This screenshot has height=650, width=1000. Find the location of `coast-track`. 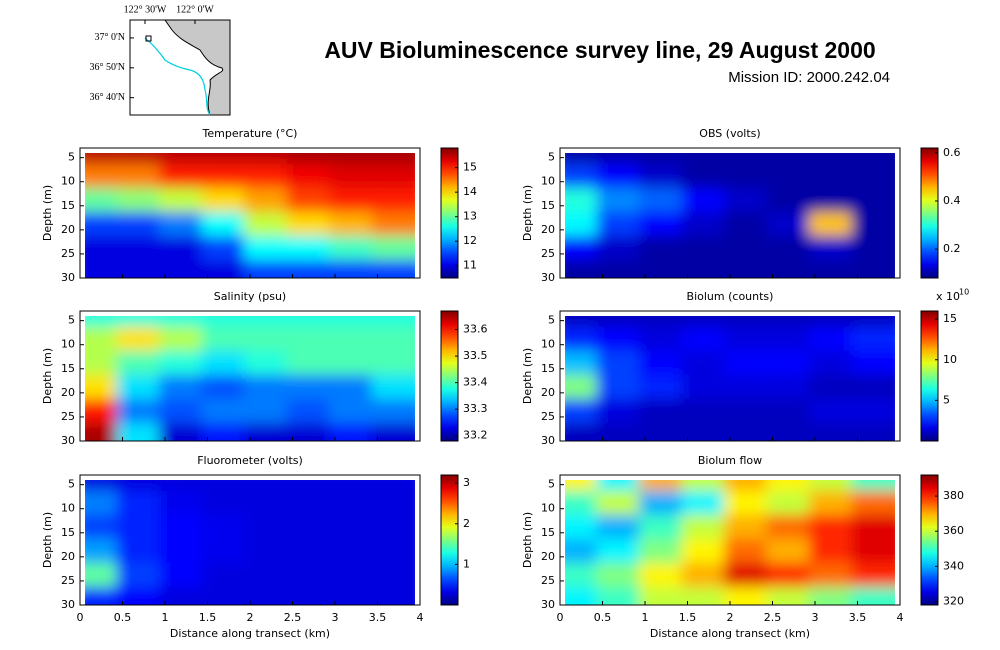

coast-track is located at coordinates (177, 76).